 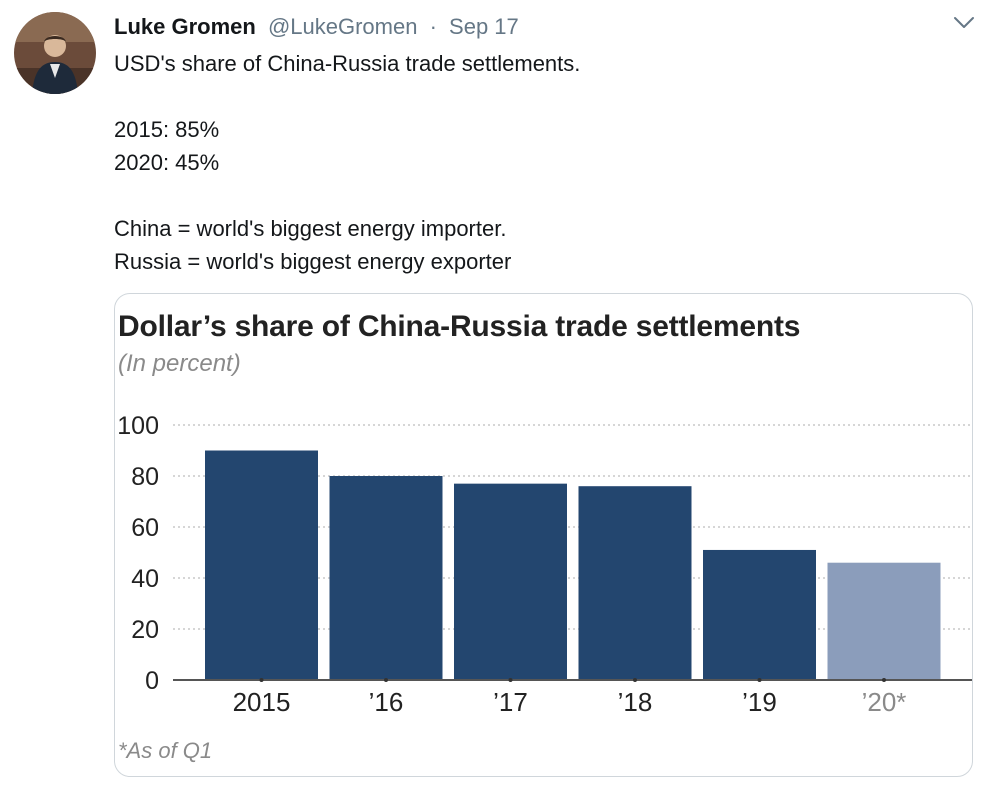 What do you see at coordinates (484, 26) in the screenshot?
I see `tweet-date: Sep 17` at bounding box center [484, 26].